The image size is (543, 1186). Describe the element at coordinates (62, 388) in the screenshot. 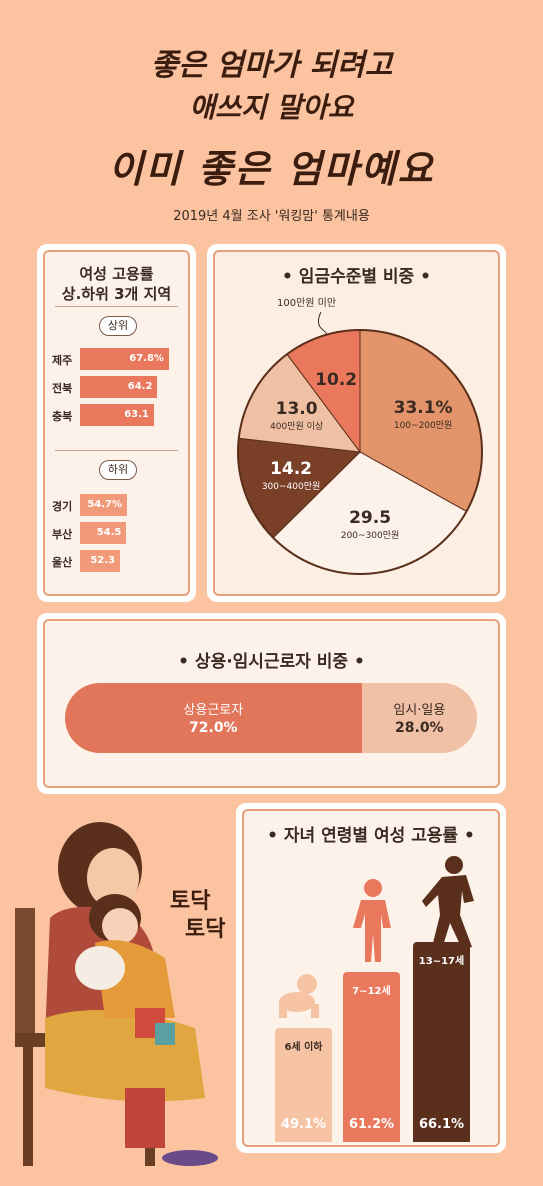

I see `region-name: 전북` at that location.